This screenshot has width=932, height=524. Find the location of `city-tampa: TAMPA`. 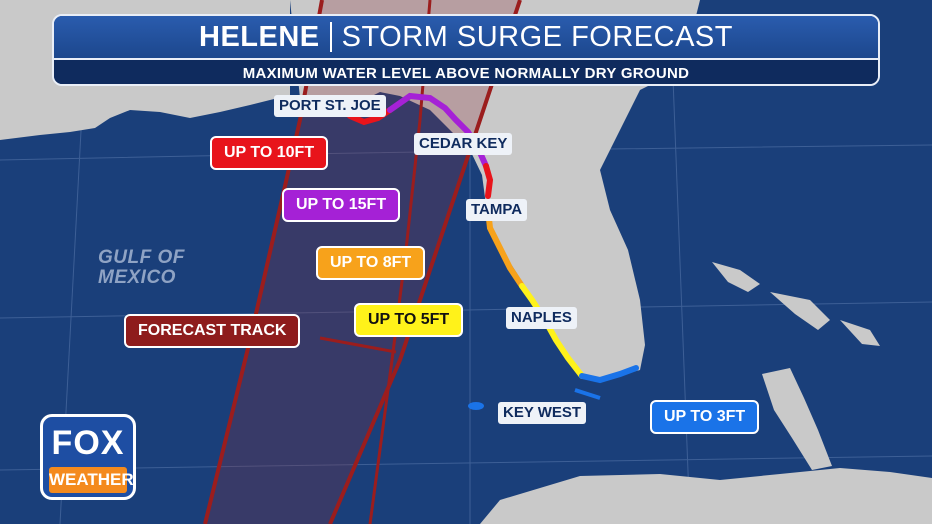

city-tampa: TAMPA is located at coordinates (497, 210).